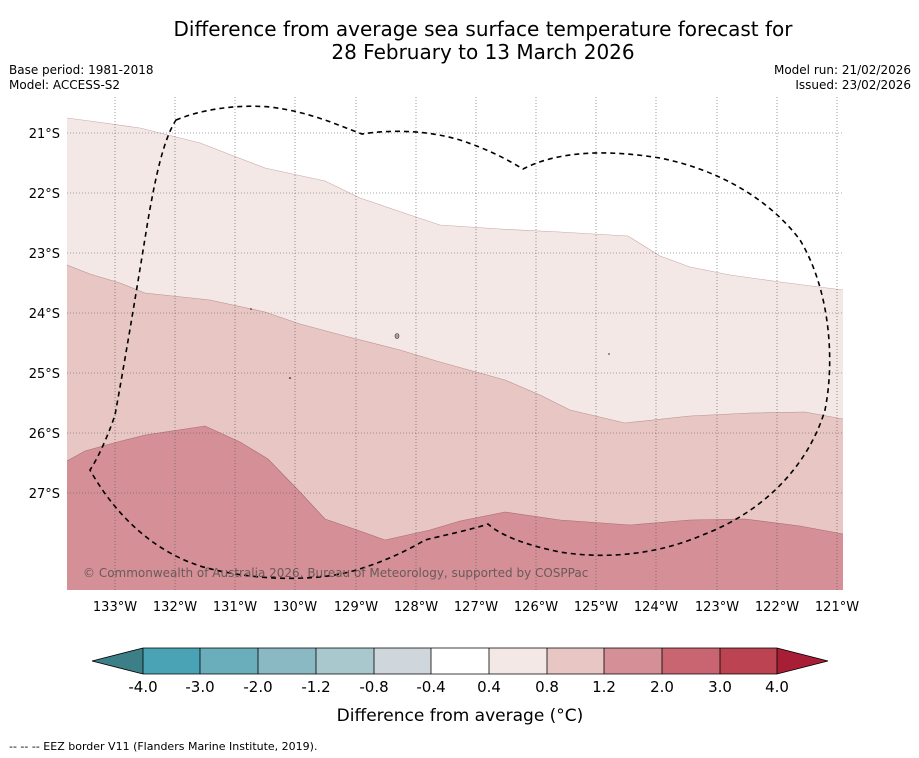  Describe the element at coordinates (175, 607) in the screenshot. I see `lon-label: 132°W` at that location.